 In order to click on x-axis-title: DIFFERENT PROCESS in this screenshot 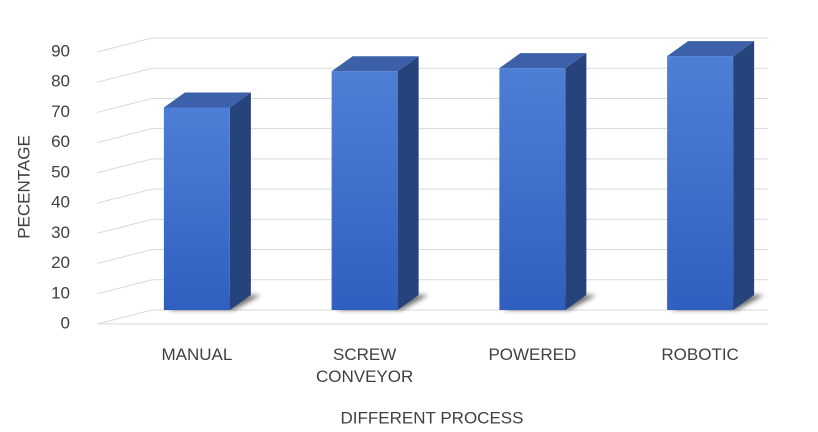, I will do `click(432, 417)`.